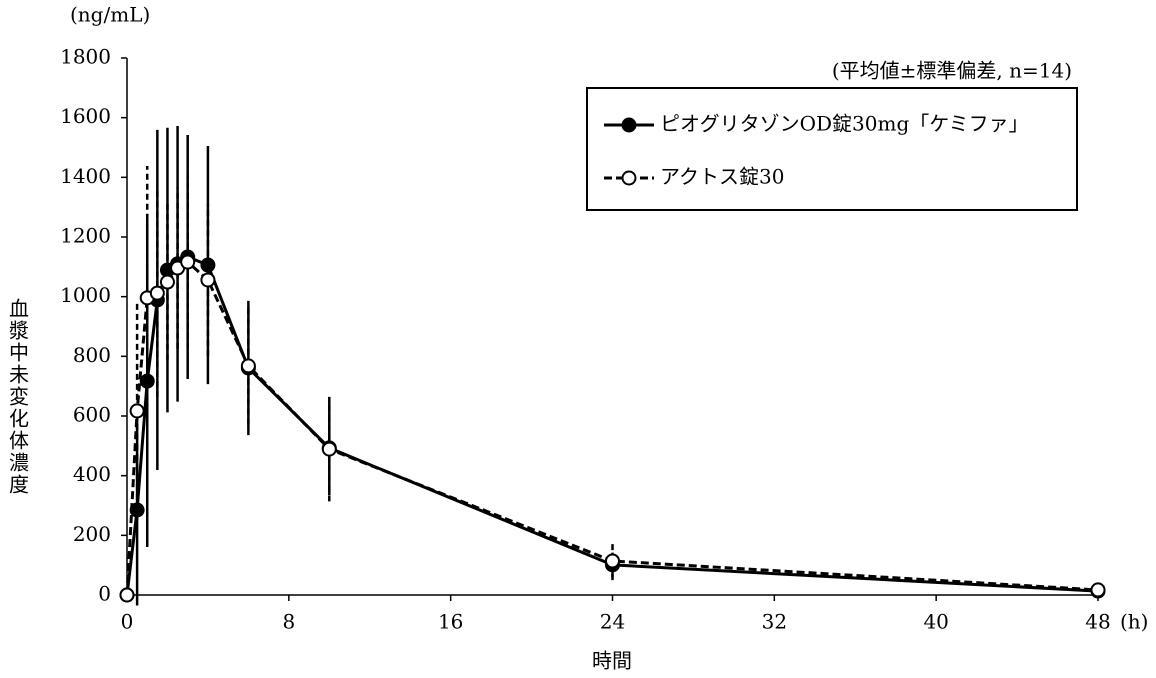 The image size is (1156, 678). Describe the element at coordinates (288, 622) in the screenshot. I see `x-tick-label: 8` at that location.